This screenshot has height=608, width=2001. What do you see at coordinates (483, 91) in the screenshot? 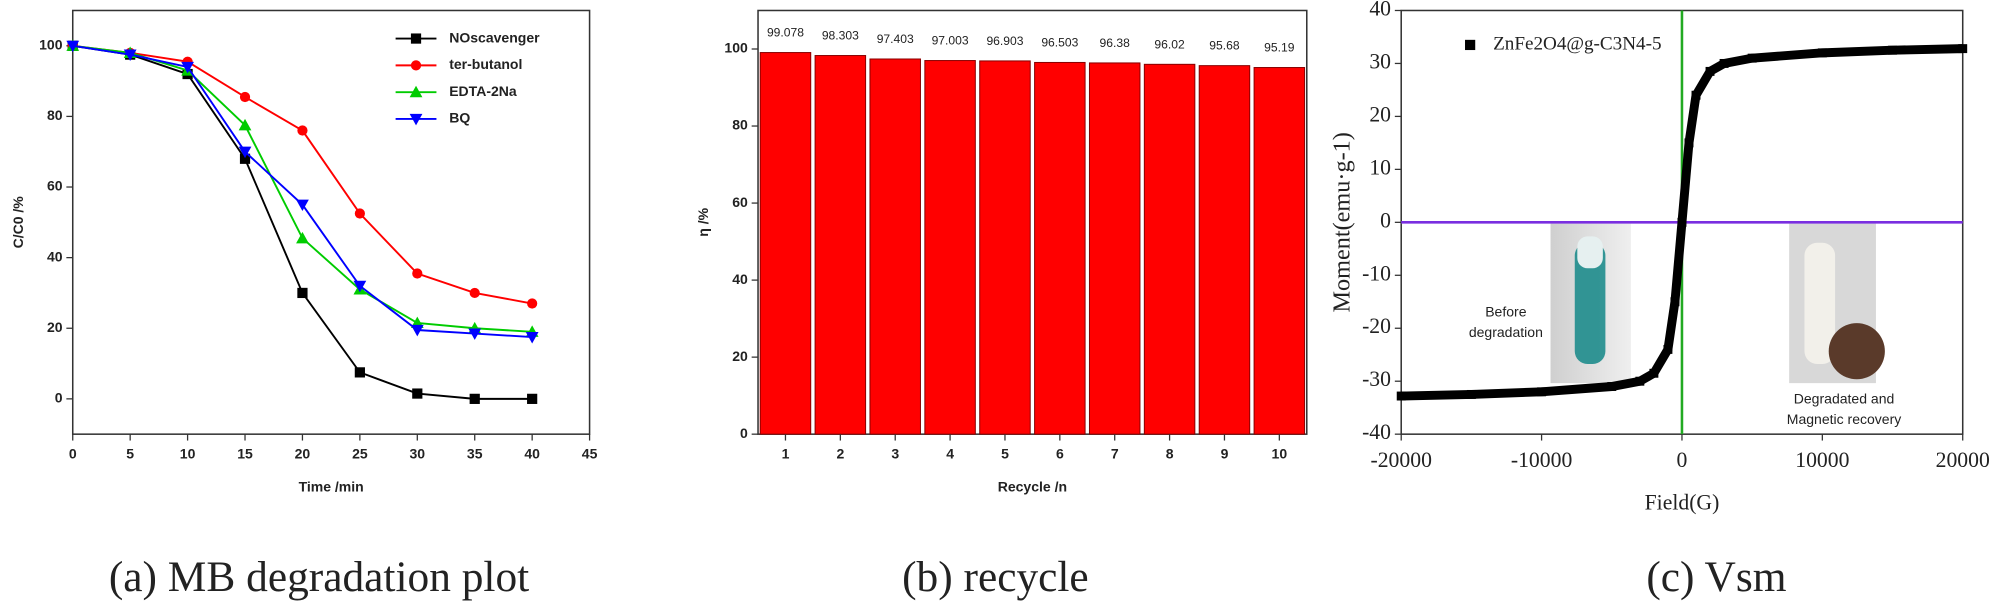
I see `legend-label: EDTA-2Na` at bounding box center [483, 91].